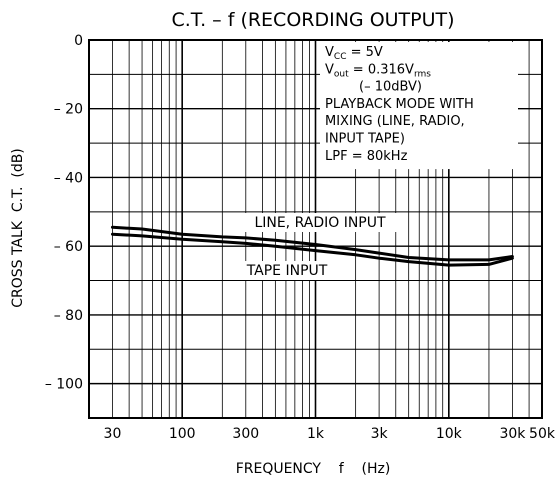 This screenshot has height=481, width=558. I want to click on chart-title: C.T. – f (RECORDING OUTPUT), so click(312, 20).